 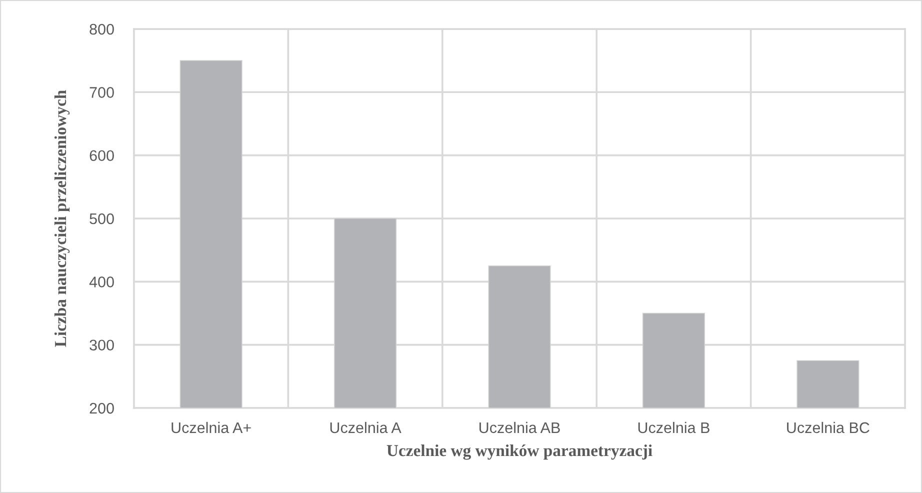 What do you see at coordinates (828, 428) in the screenshot?
I see `x-tick-label: Uczelnia BC` at bounding box center [828, 428].